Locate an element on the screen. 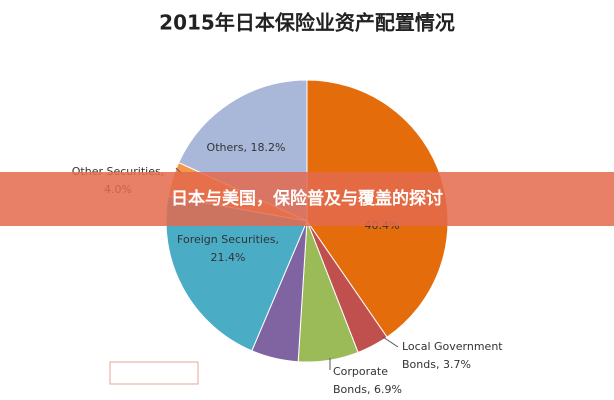  leader-line is located at coordinates (390, 342).